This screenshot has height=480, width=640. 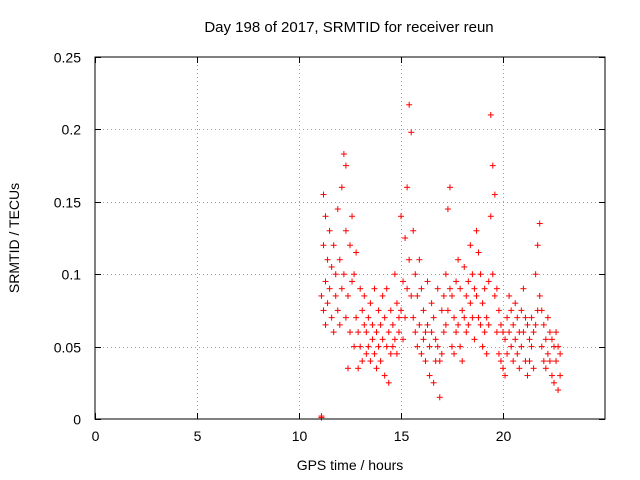 I want to click on y-tick-label: 0.15, so click(x=67, y=203).